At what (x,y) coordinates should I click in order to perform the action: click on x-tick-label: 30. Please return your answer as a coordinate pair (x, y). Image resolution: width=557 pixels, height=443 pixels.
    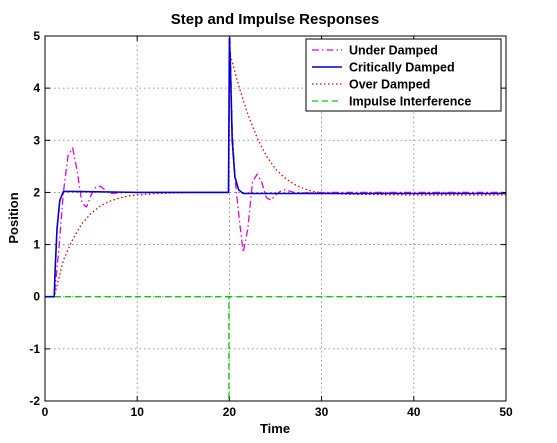
    Looking at the image, I should click on (322, 412).